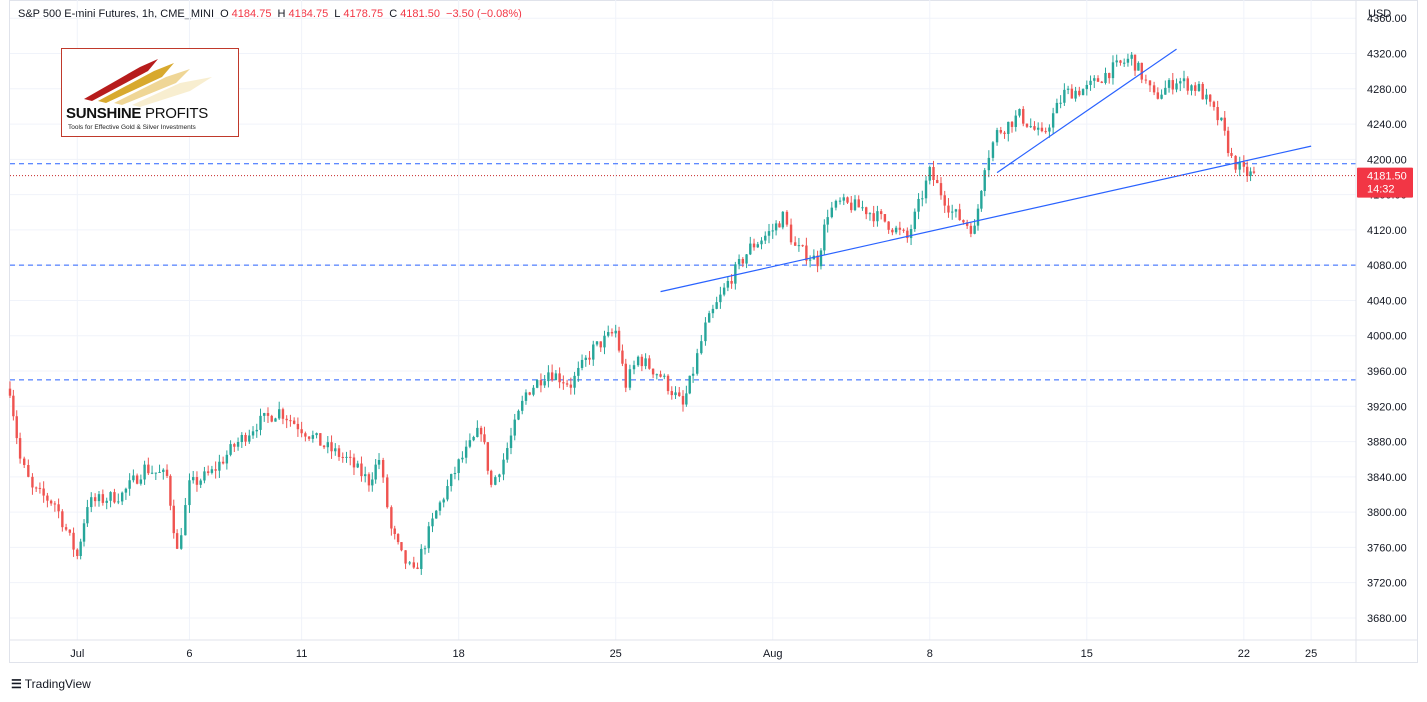 Image resolution: width=1427 pixels, height=702 pixels. Describe the element at coordinates (1387, 19) in the screenshot. I see `y-tick-label: 4360.00` at that location.